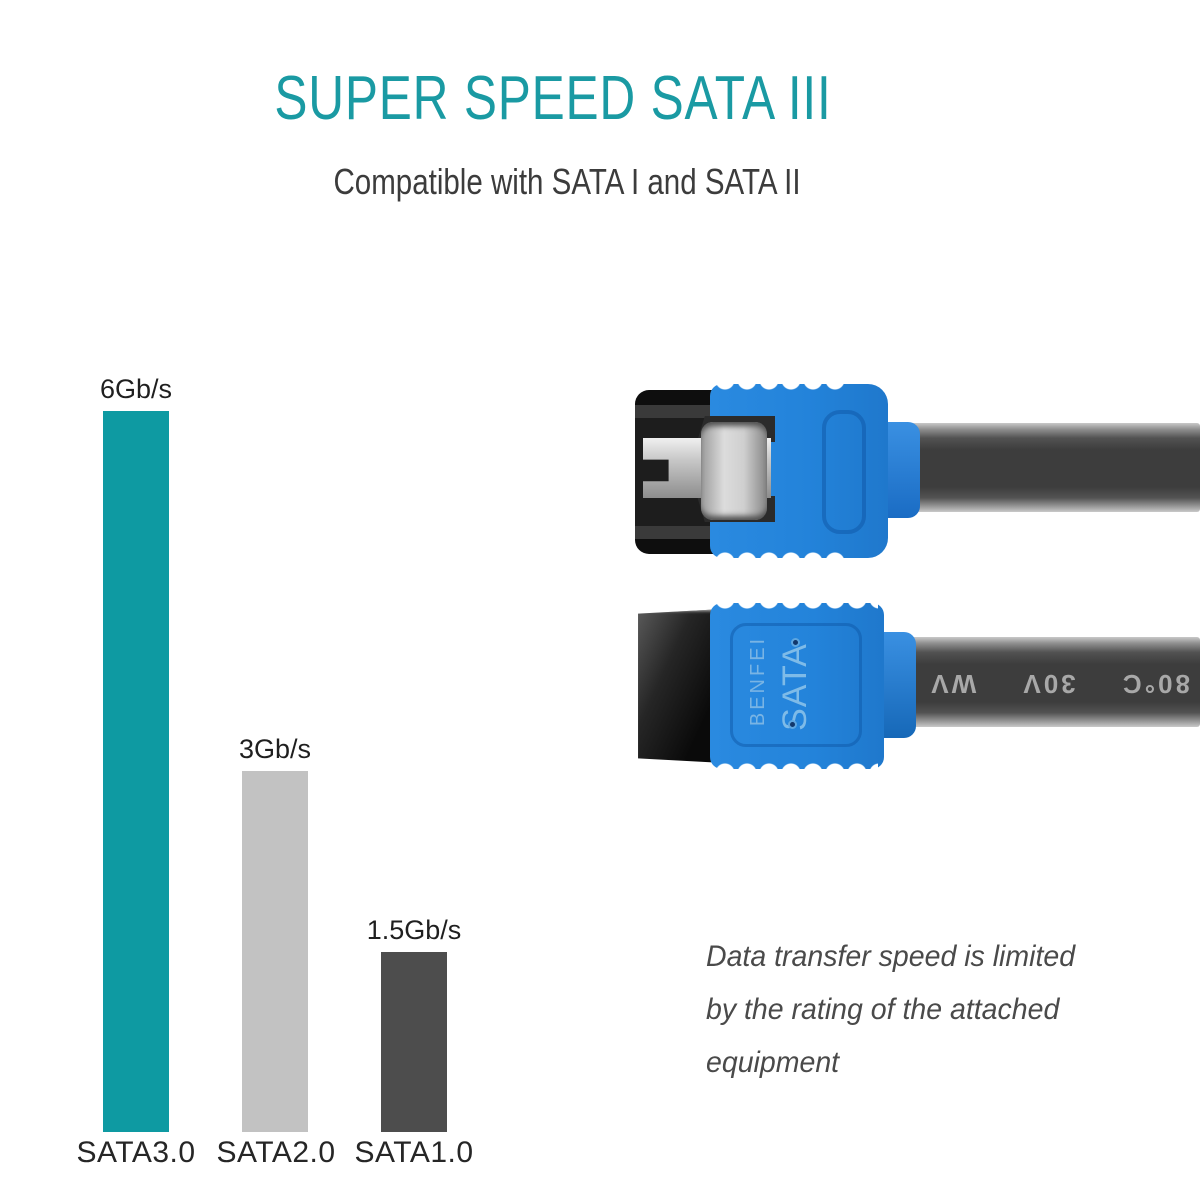 The image size is (1200, 1200). Describe the element at coordinates (891, 956) in the screenshot. I see `footnote-line: Data transfer speed is limited` at that location.